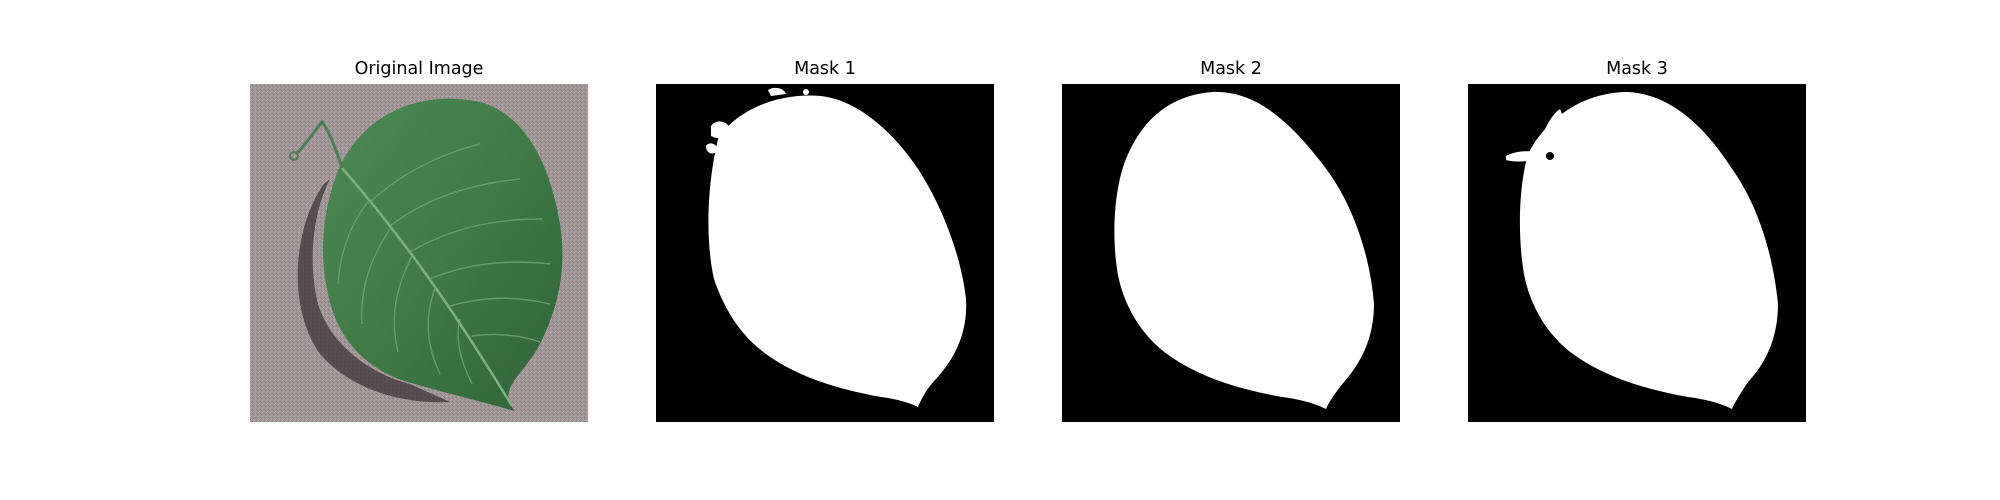  I want to click on mask-3-panel, so click(1637, 253).